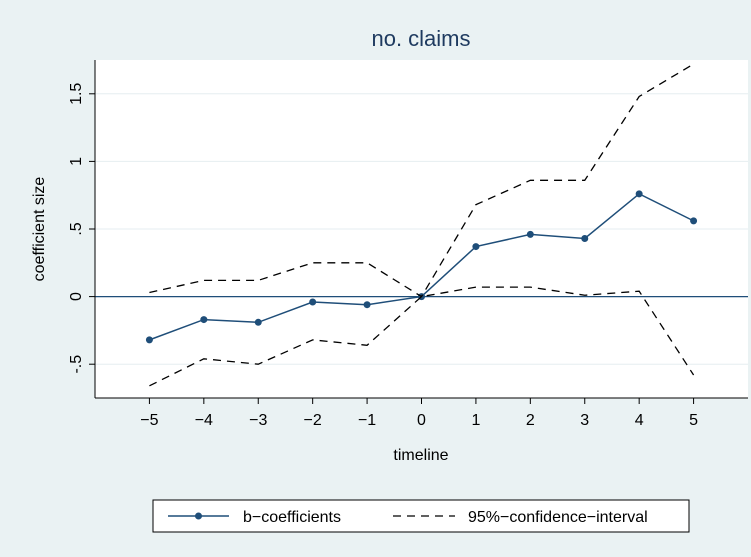  I want to click on x-tick-label-1: −4, so click(204, 420).